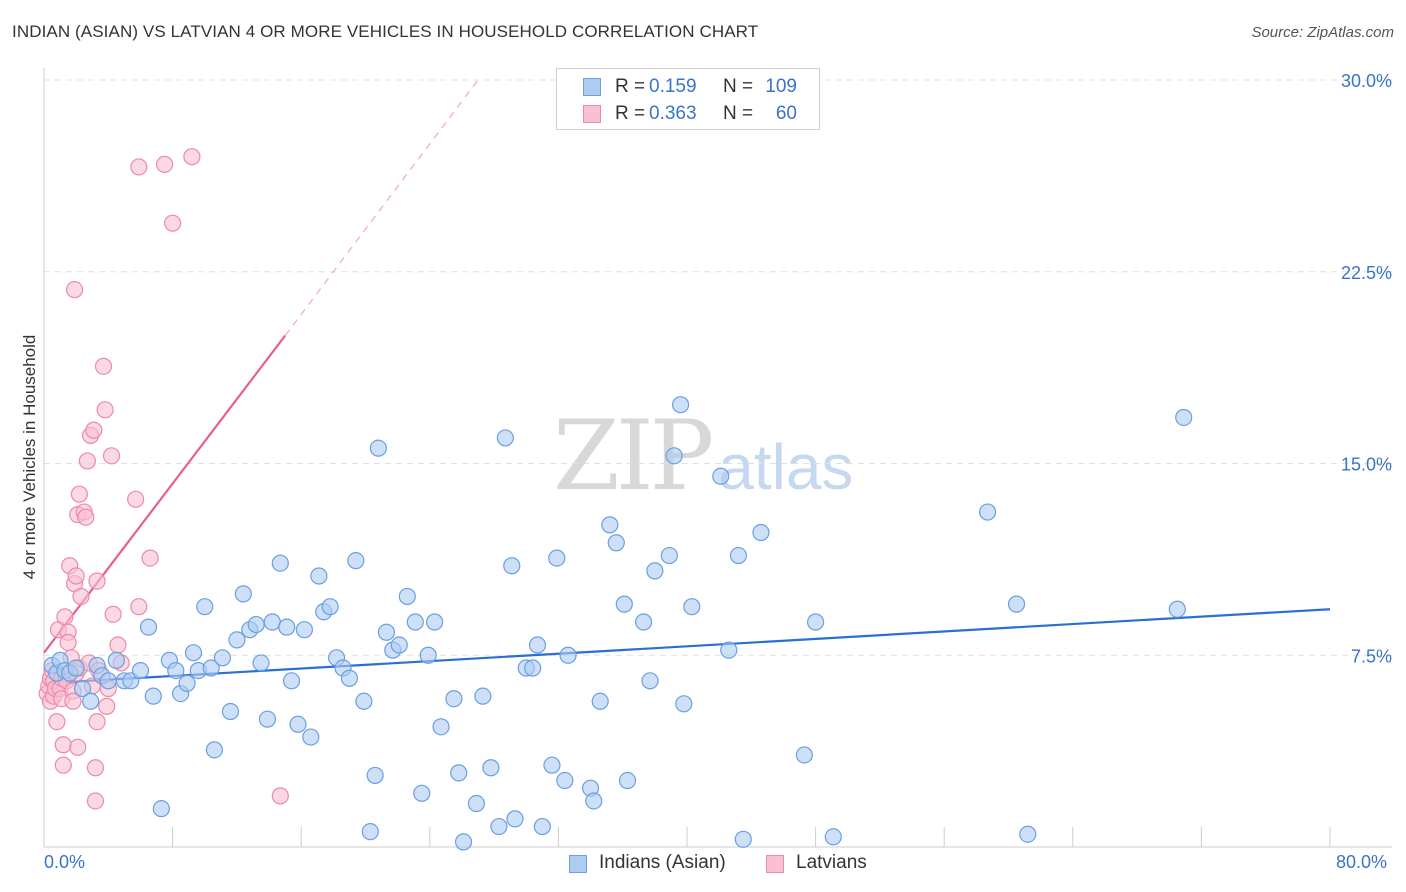 The width and height of the screenshot is (1406, 892). Describe the element at coordinates (1366, 465) in the screenshot. I see `y-tick-label: 15.0%` at that location.